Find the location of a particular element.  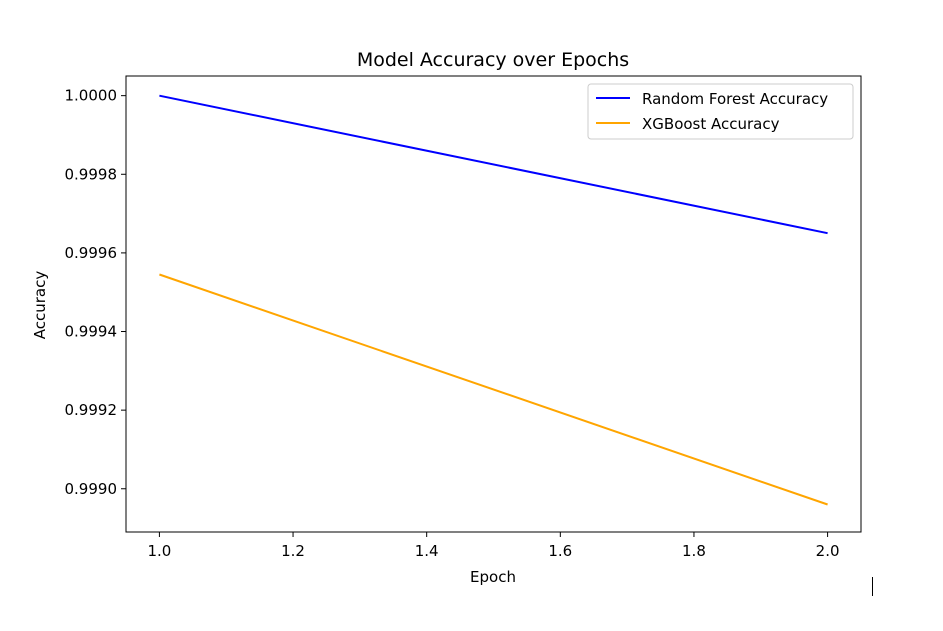

y-tick-label: 0.9992 is located at coordinates (91, 410).